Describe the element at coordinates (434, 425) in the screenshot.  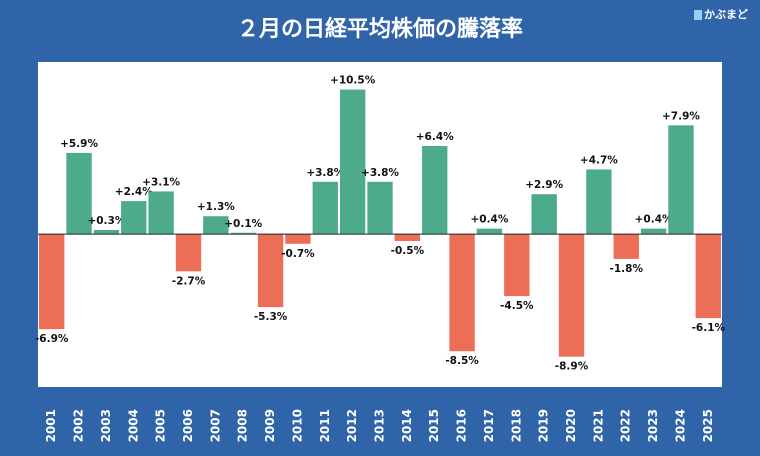
I see `x-tick-label: 2015` at that location.